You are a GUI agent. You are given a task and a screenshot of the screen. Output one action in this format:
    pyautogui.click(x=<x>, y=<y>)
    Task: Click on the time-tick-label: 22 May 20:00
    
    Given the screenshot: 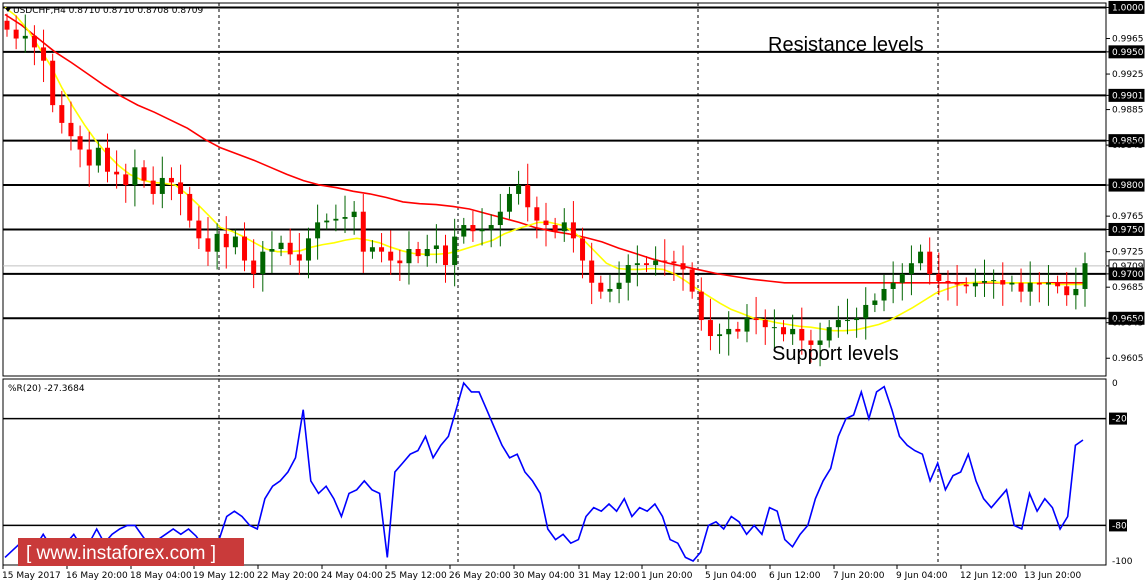 What is the action you would take?
    pyautogui.click(x=288, y=576)
    